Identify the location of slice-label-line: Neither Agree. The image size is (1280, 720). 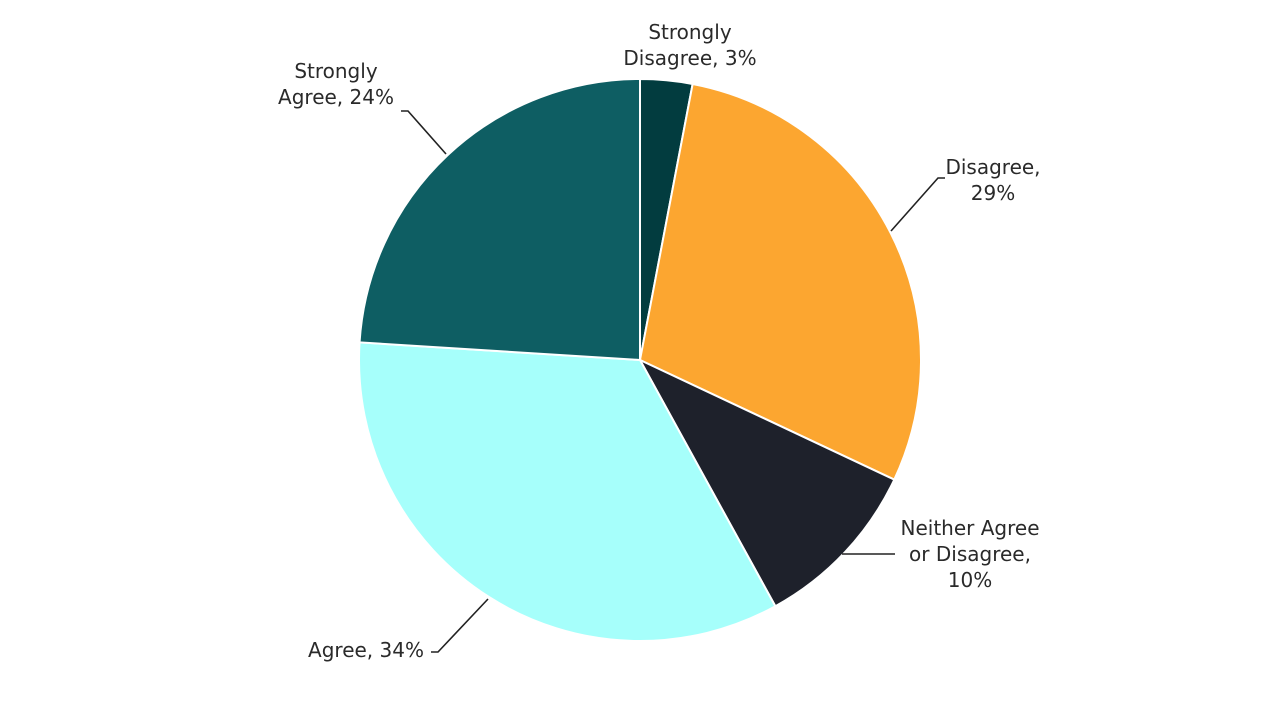
(970, 528).